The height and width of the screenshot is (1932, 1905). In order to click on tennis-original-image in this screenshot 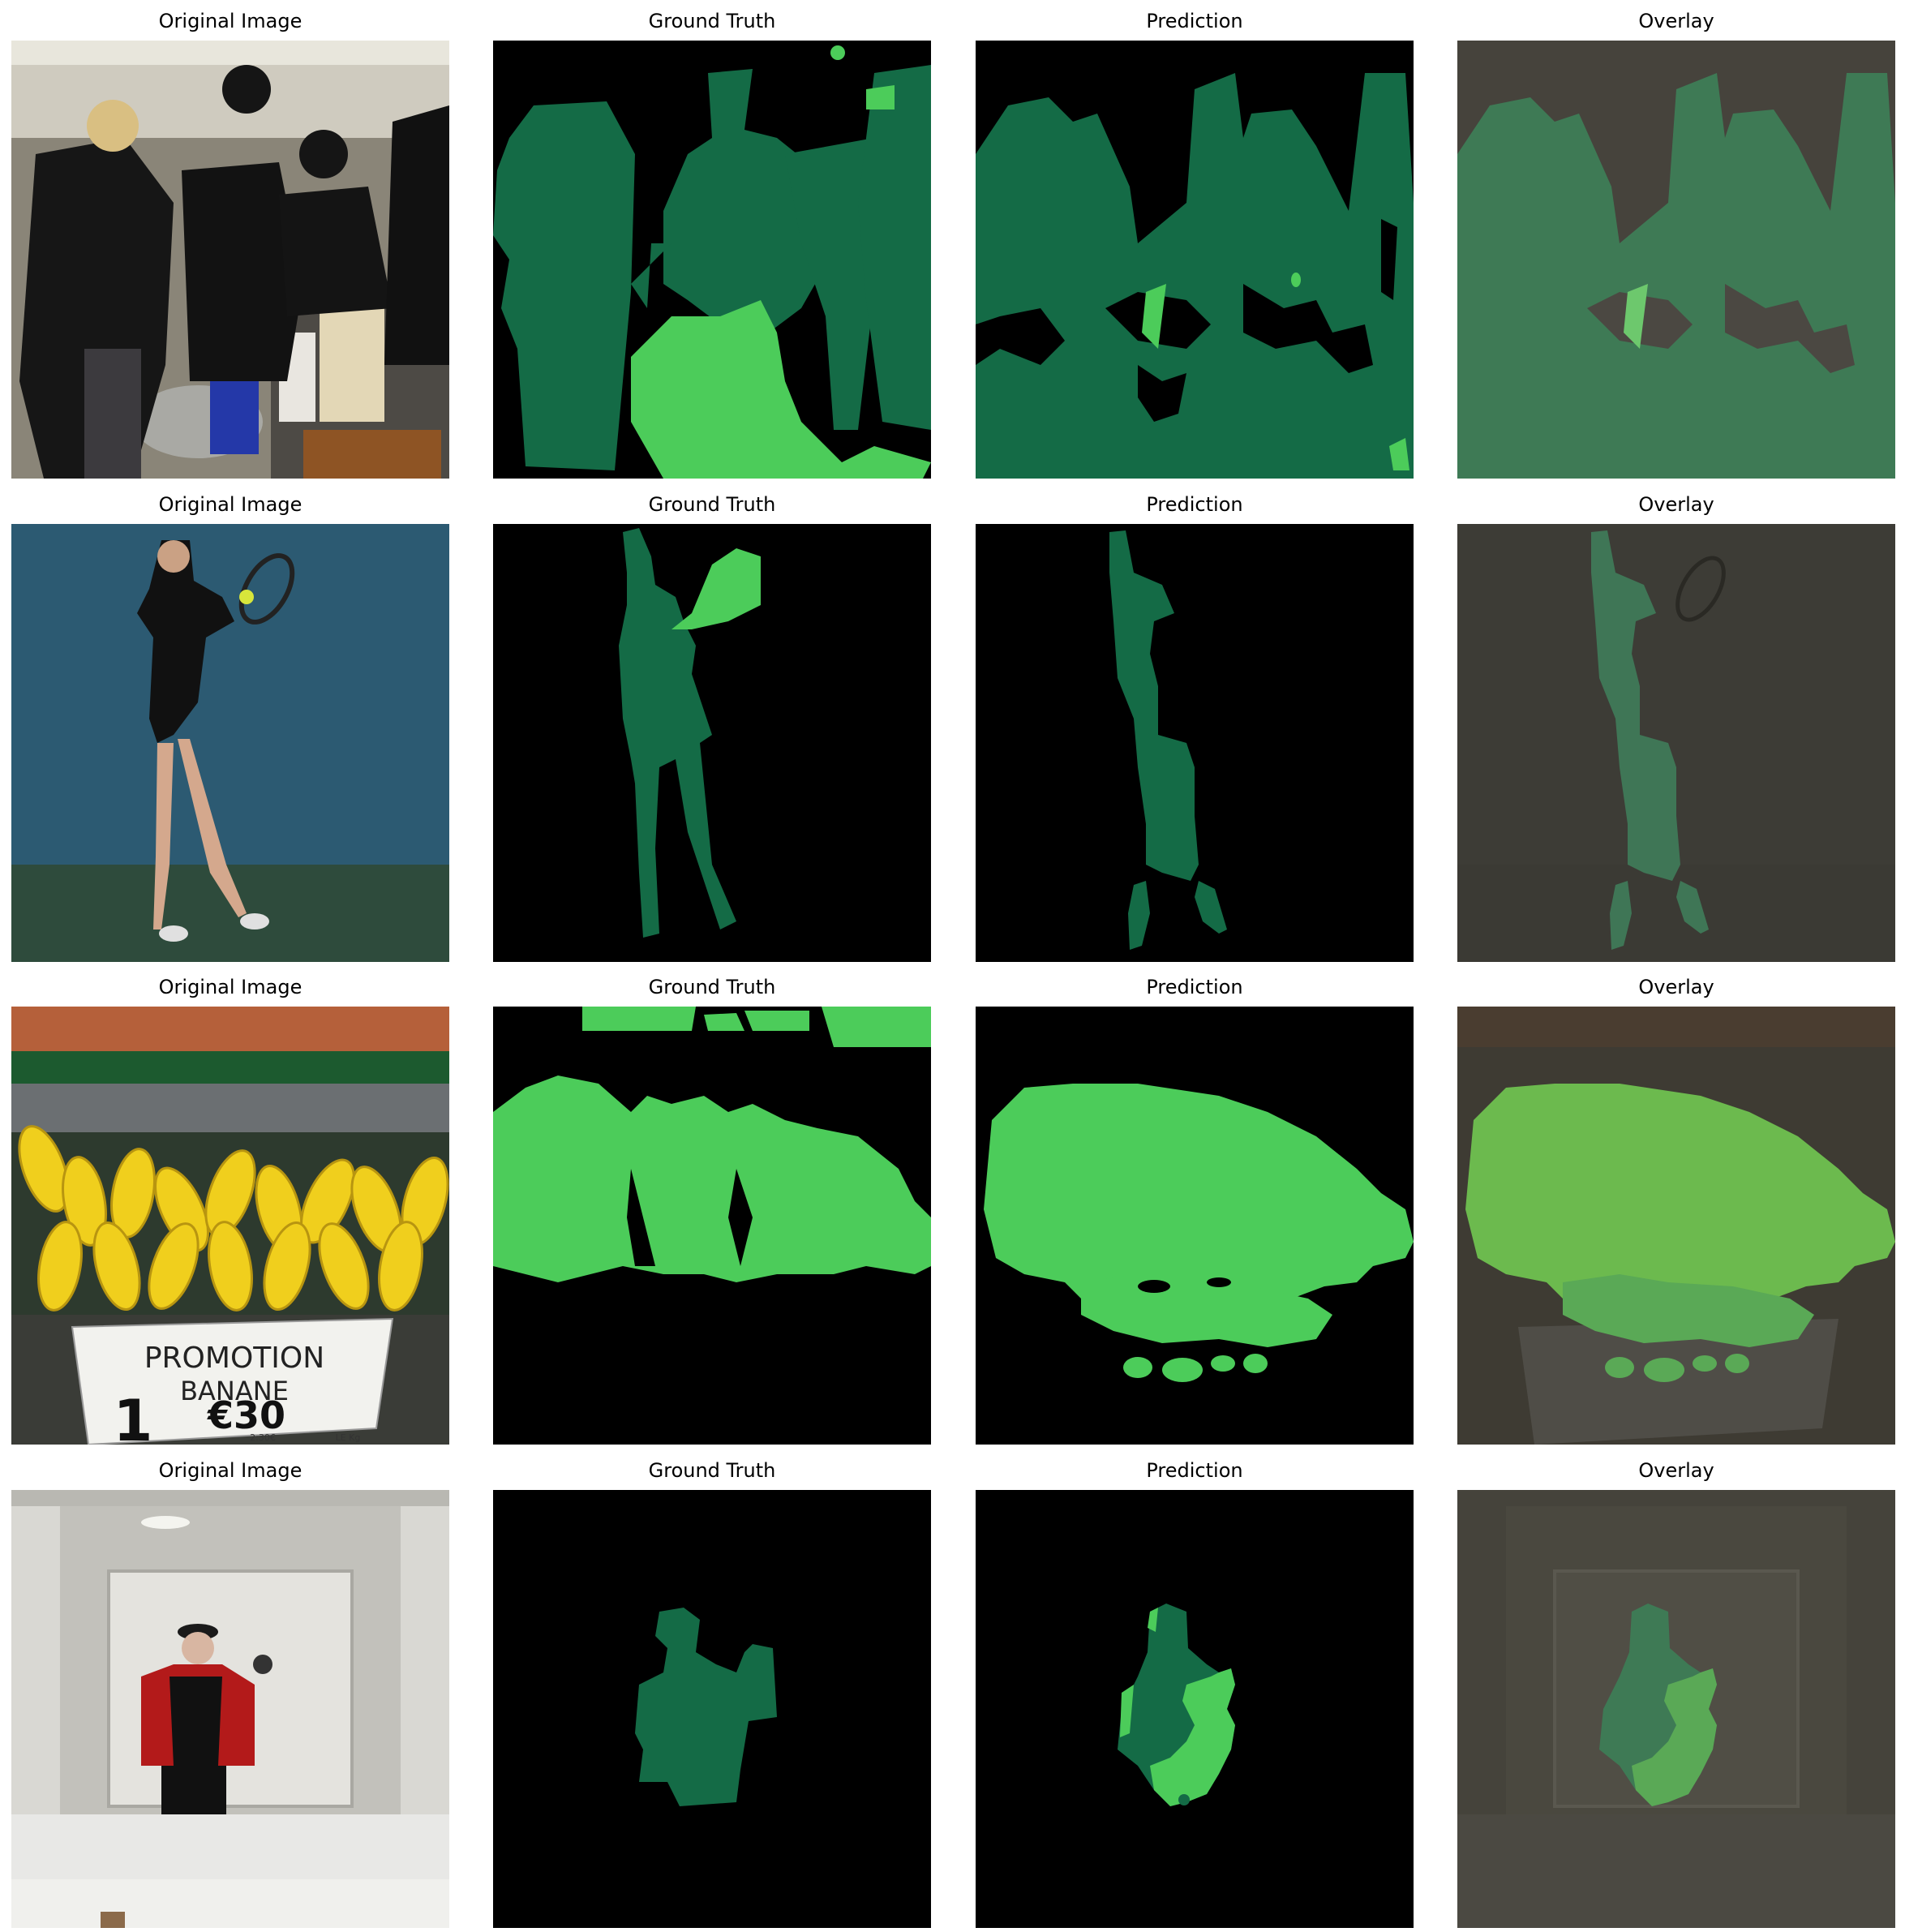, I will do `click(230, 743)`.